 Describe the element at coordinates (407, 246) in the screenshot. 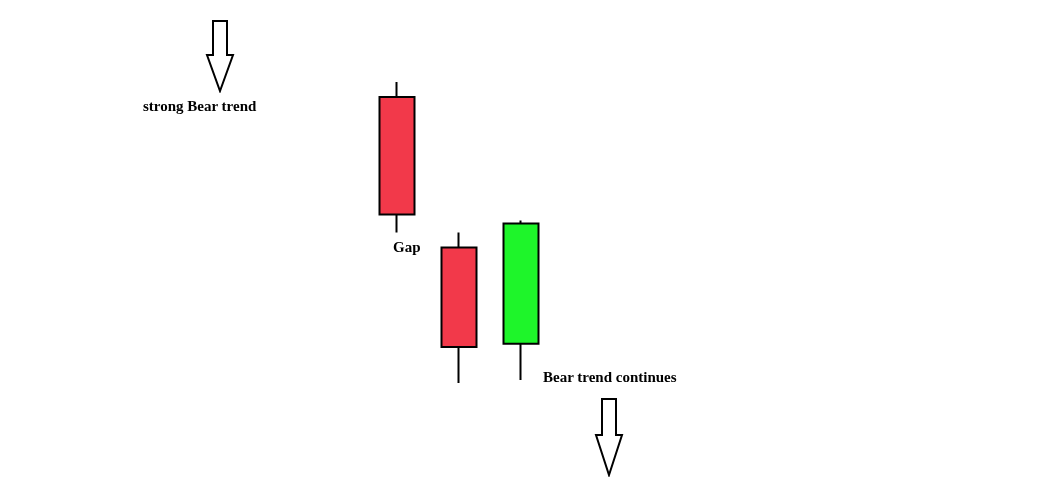

I see `annotation: Gap` at that location.